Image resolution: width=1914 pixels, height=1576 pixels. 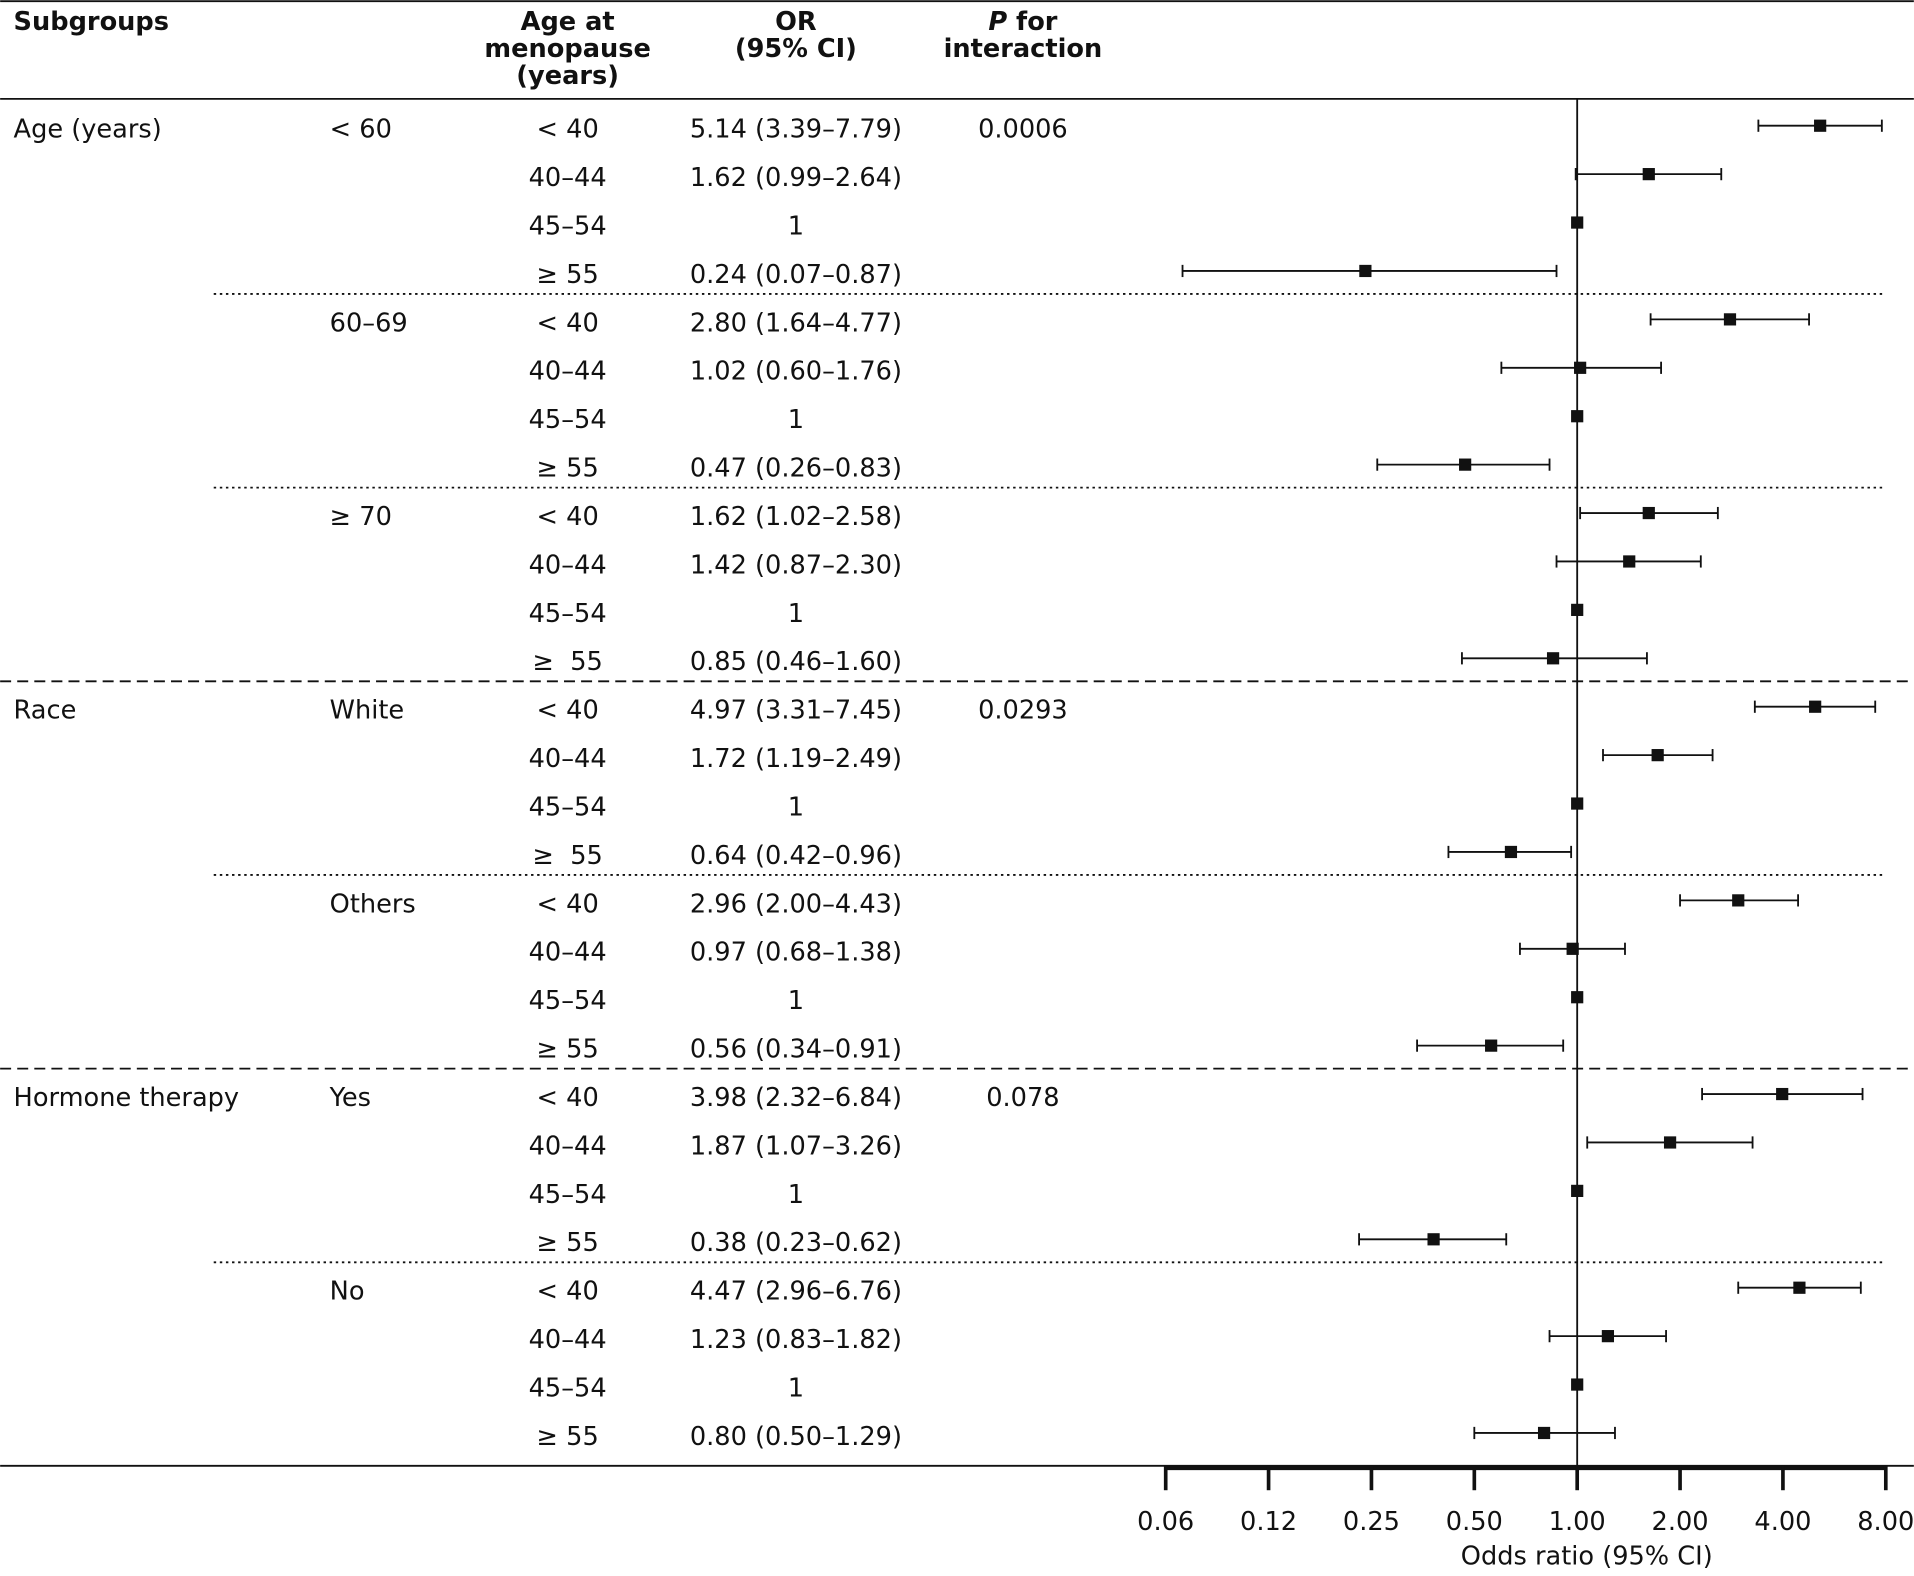 I want to click on or-label: 0.64 (0.42–0.96), so click(x=796, y=856).